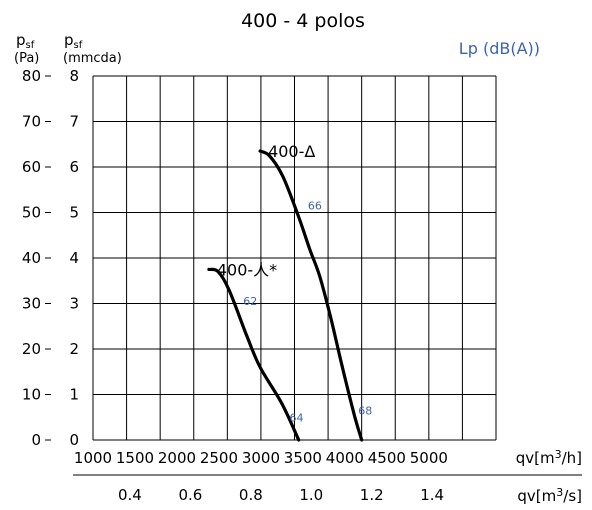  What do you see at coordinates (549, 495) in the screenshot?
I see `x-bottom-axis-label: qv[m3/s]` at bounding box center [549, 495].